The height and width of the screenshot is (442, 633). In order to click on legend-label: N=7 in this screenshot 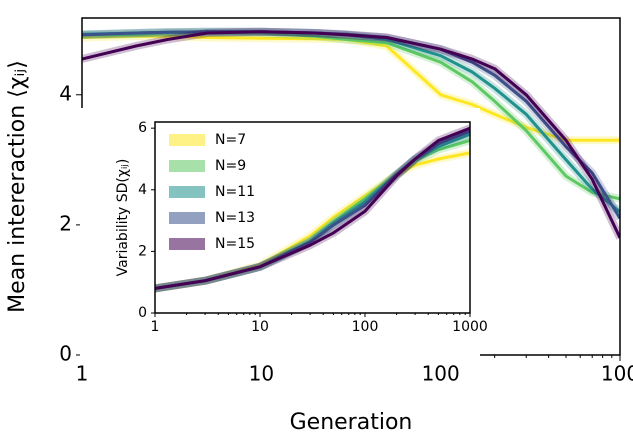, I will do `click(230, 140)`.